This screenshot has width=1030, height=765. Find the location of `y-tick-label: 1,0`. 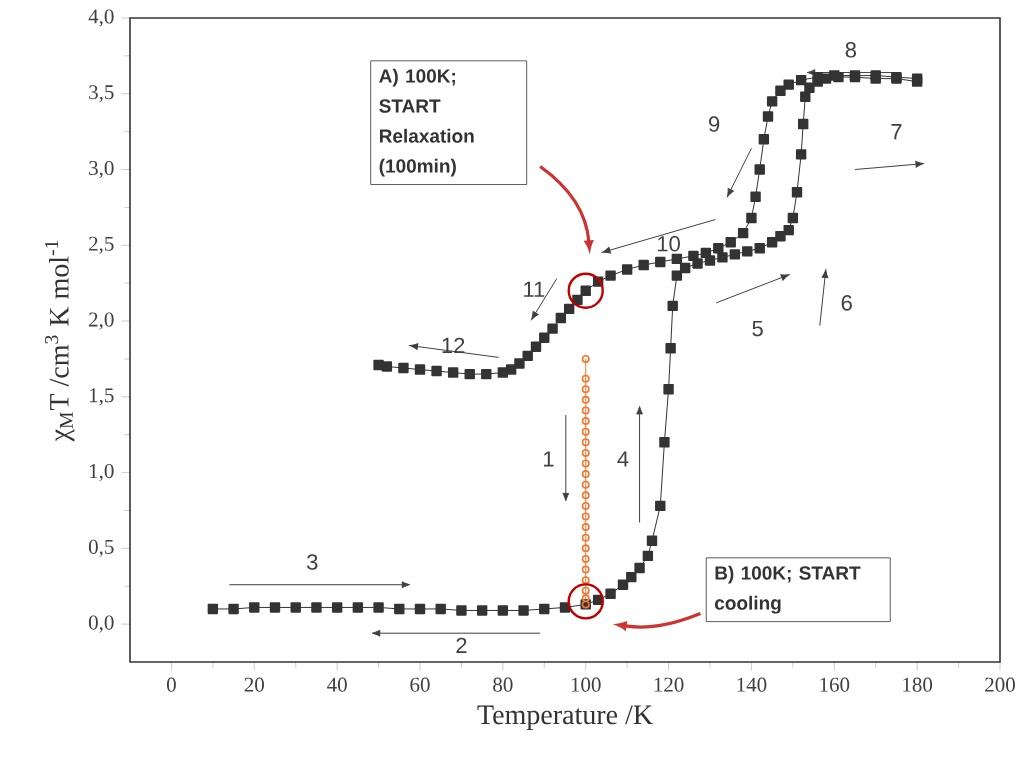

y-tick-label: 1,0 is located at coordinates (102, 472).